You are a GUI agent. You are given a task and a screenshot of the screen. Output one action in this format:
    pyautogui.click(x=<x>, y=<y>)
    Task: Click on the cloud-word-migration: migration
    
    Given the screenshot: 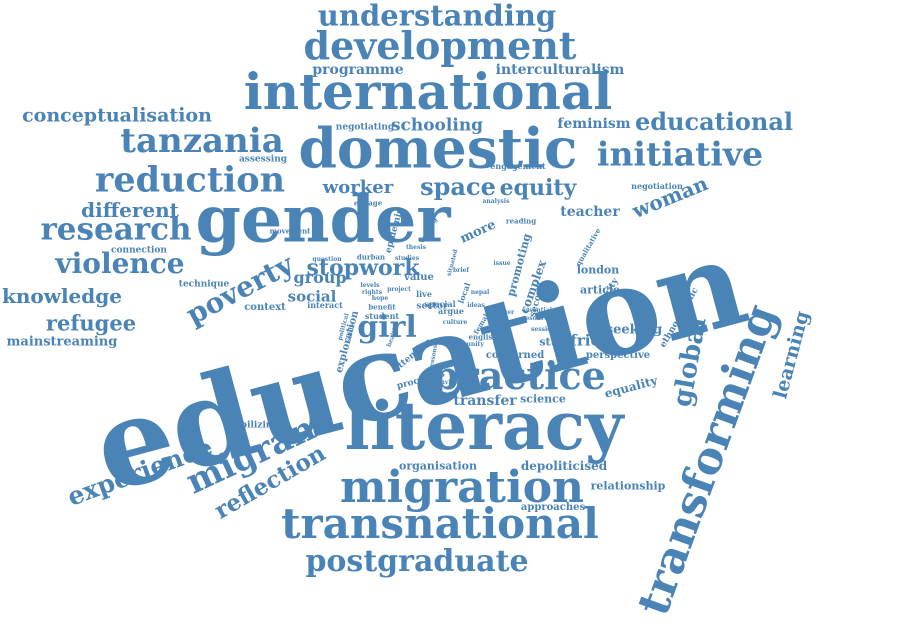 What is the action you would take?
    pyautogui.click(x=462, y=487)
    